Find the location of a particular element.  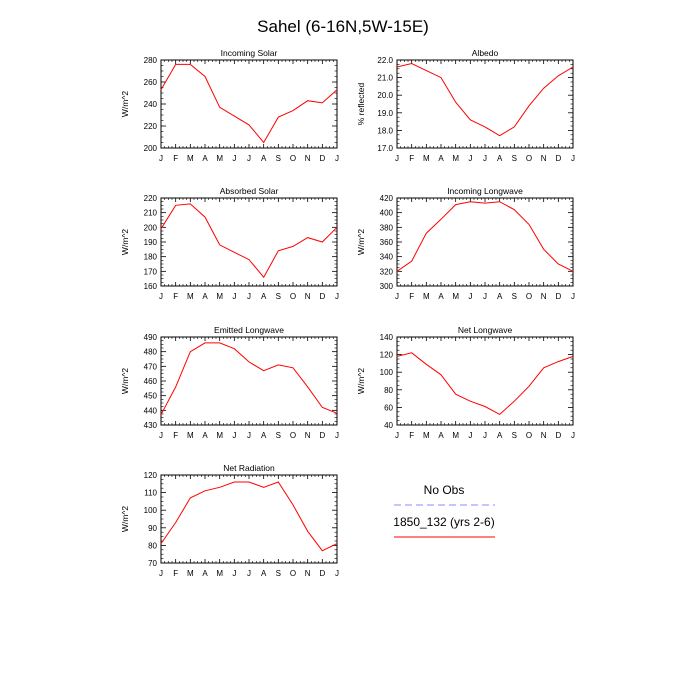

legend-model-label: 1850_132 (yrs 2-6) is located at coordinates (443, 522).